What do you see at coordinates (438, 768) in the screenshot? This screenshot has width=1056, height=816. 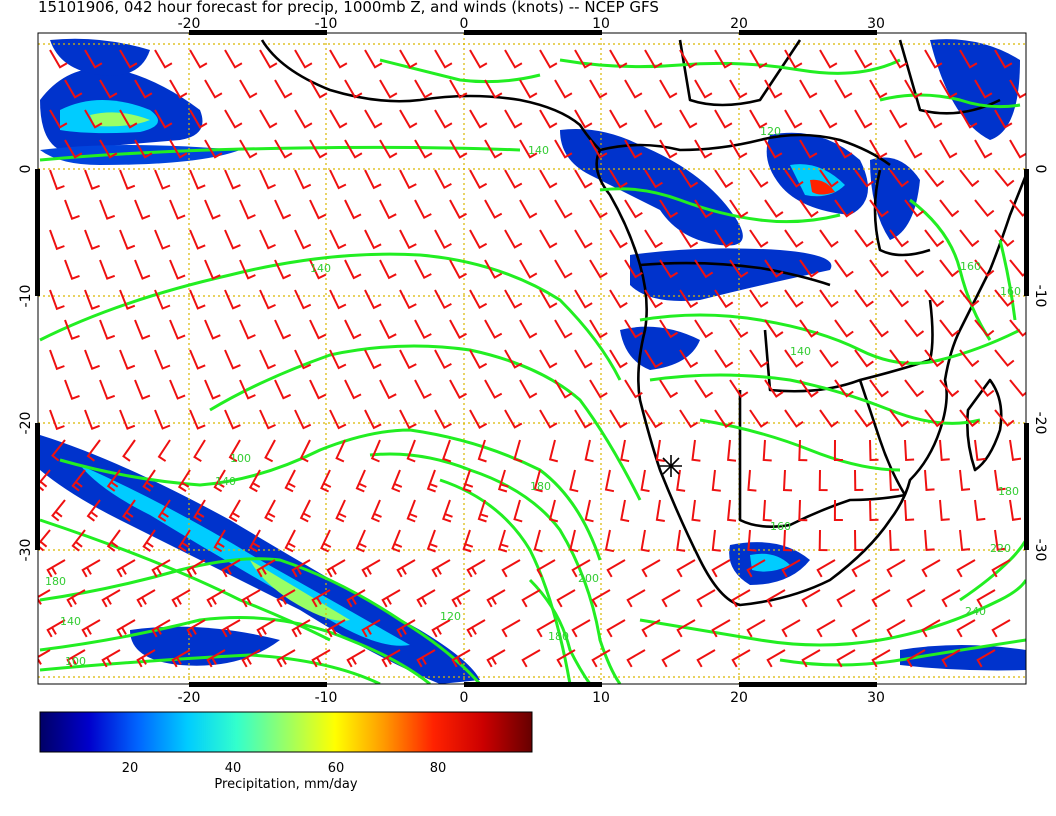 I see `colorbar-tick-label: 80` at bounding box center [438, 768].